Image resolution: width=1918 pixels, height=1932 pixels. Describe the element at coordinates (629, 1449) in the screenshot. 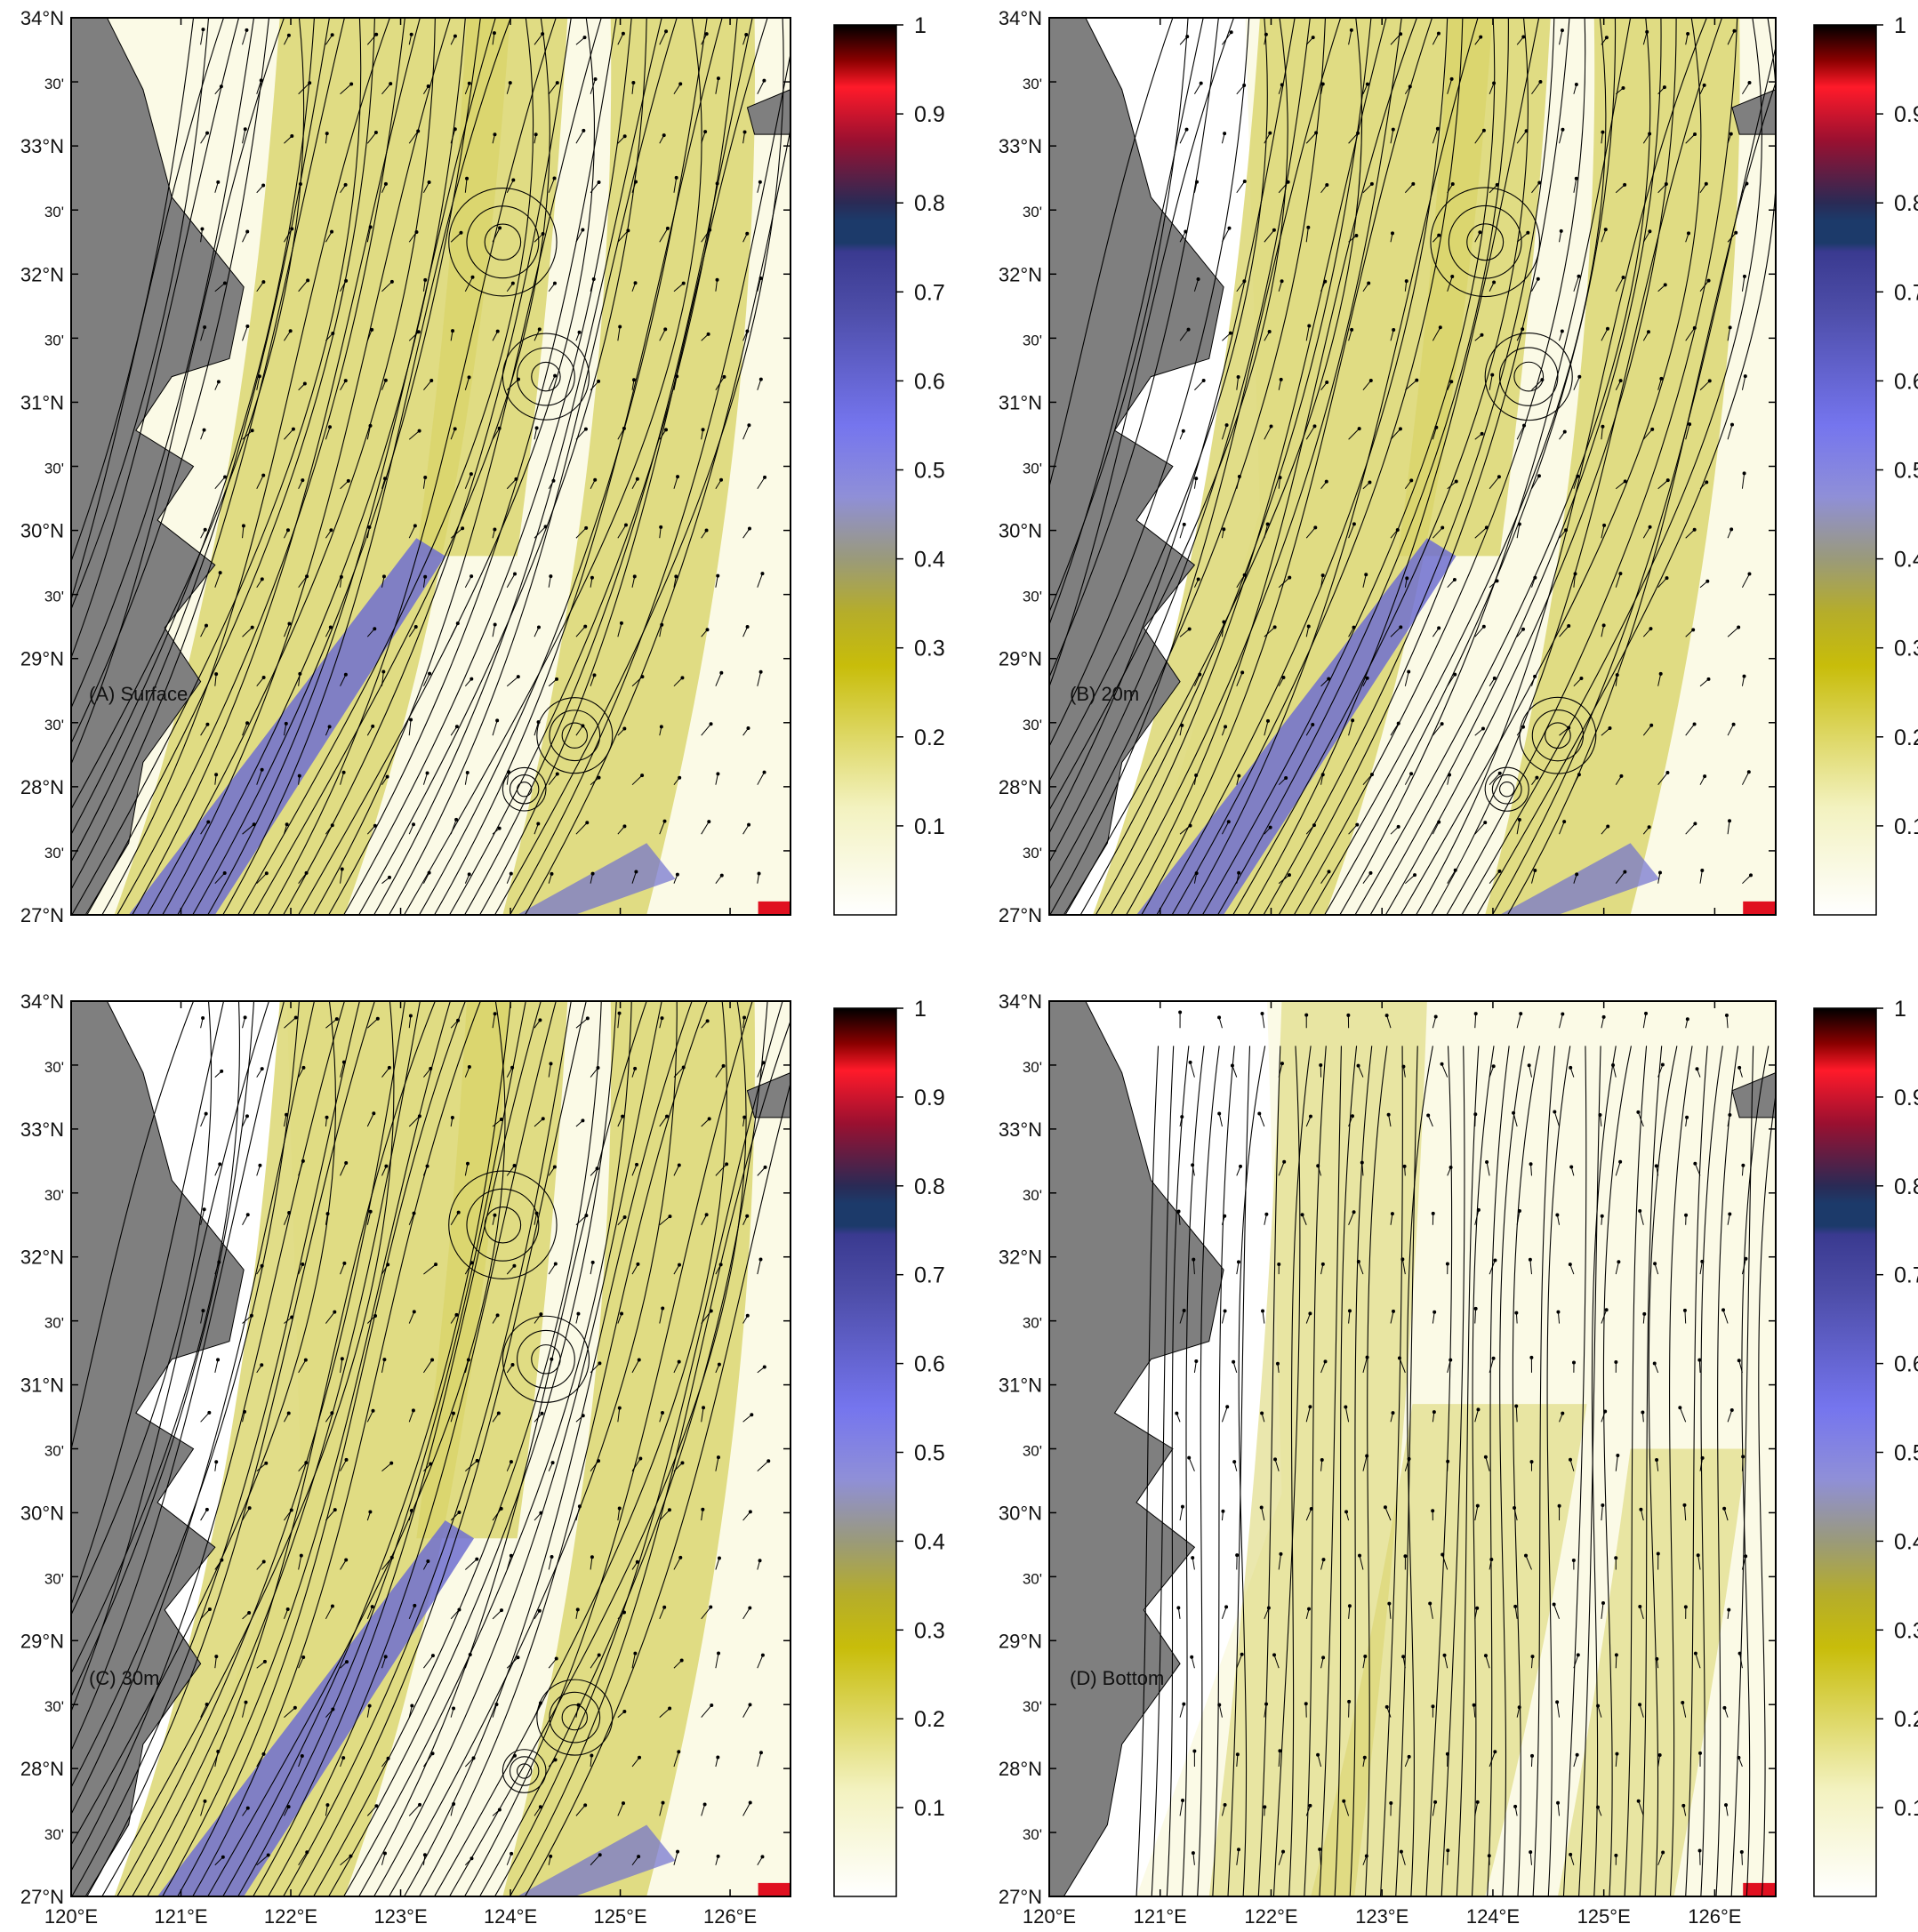

I see `current-speed-band` at that location.